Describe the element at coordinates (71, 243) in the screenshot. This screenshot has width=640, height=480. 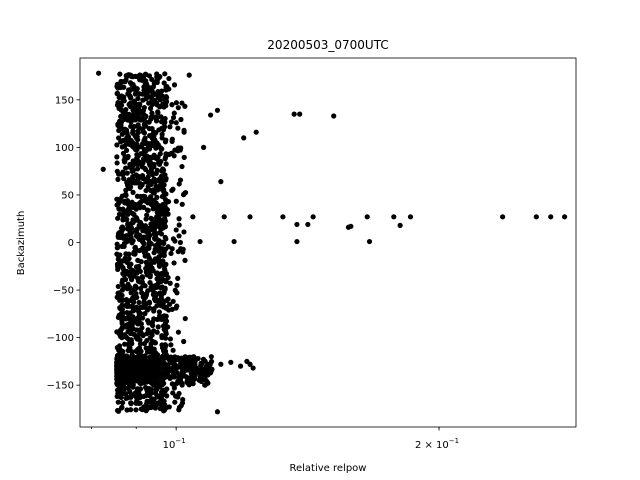
I see `y-tick-label: 0` at that location.